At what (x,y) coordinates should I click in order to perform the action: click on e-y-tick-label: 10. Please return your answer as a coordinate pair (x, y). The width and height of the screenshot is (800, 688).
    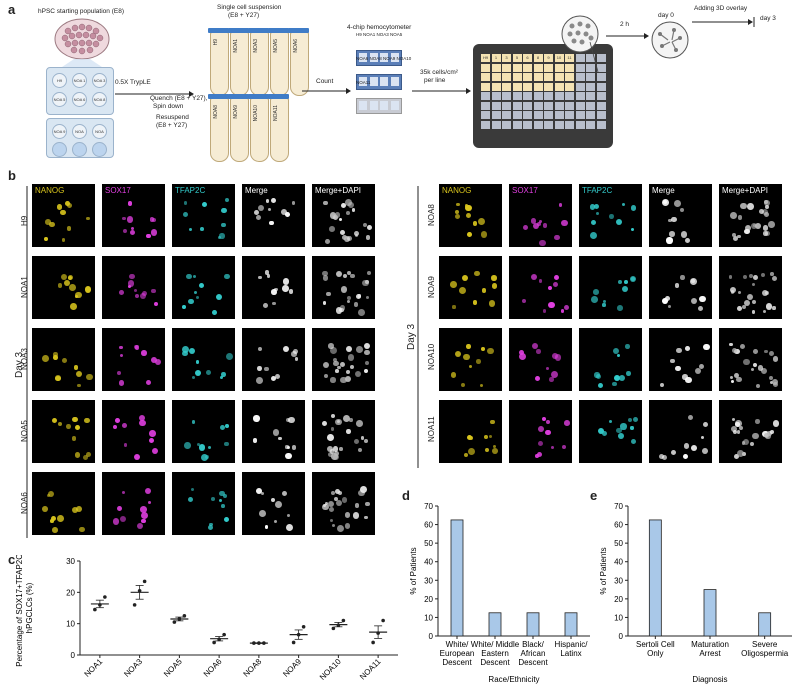
    Looking at the image, I should click on (618, 617).